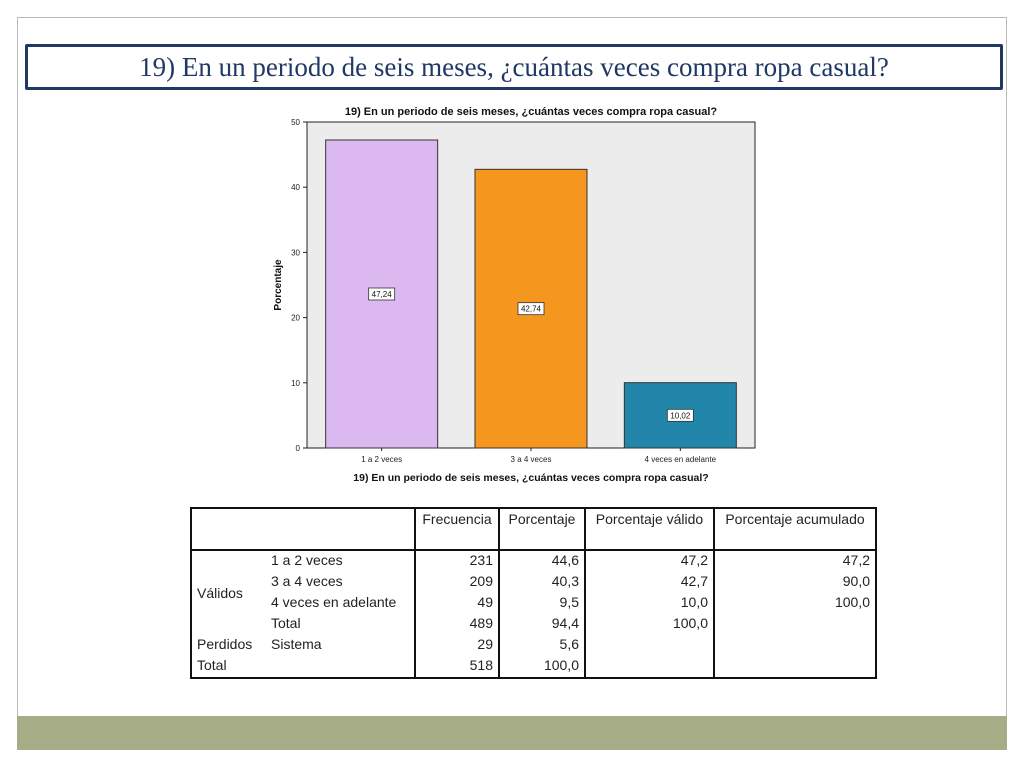 This screenshot has width=1024, height=768. Describe the element at coordinates (341, 582) in the screenshot. I see `row-label: 3 a 4 veces` at that location.